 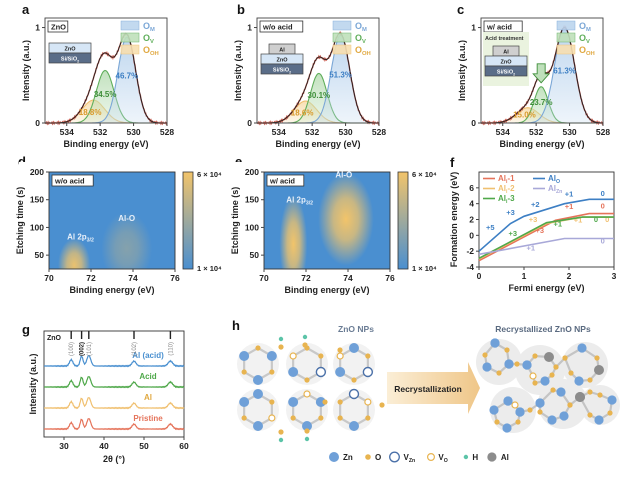 I want to click on peak-percent-label: 23.7%, so click(x=541, y=102).